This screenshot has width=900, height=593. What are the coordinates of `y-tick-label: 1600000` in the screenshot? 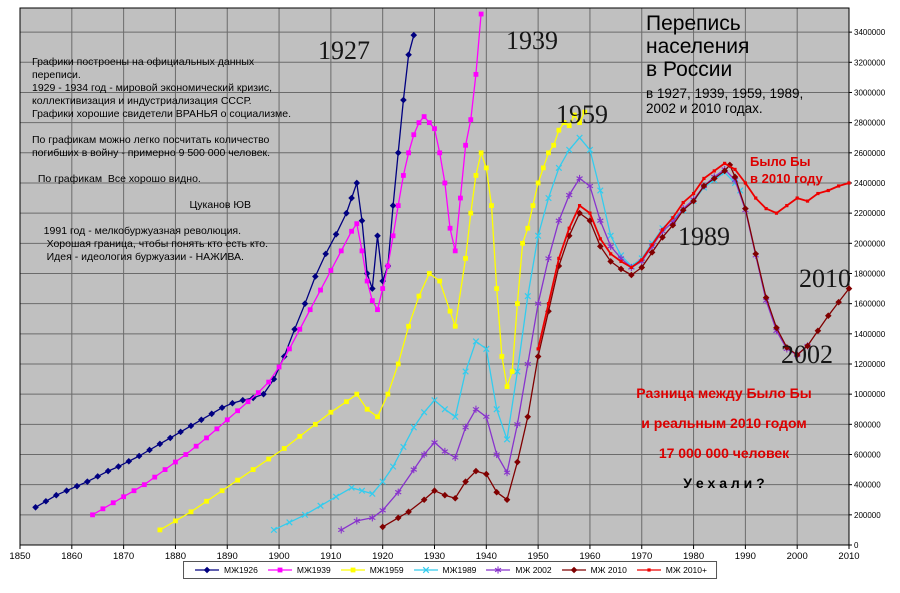 It's located at (870, 304).